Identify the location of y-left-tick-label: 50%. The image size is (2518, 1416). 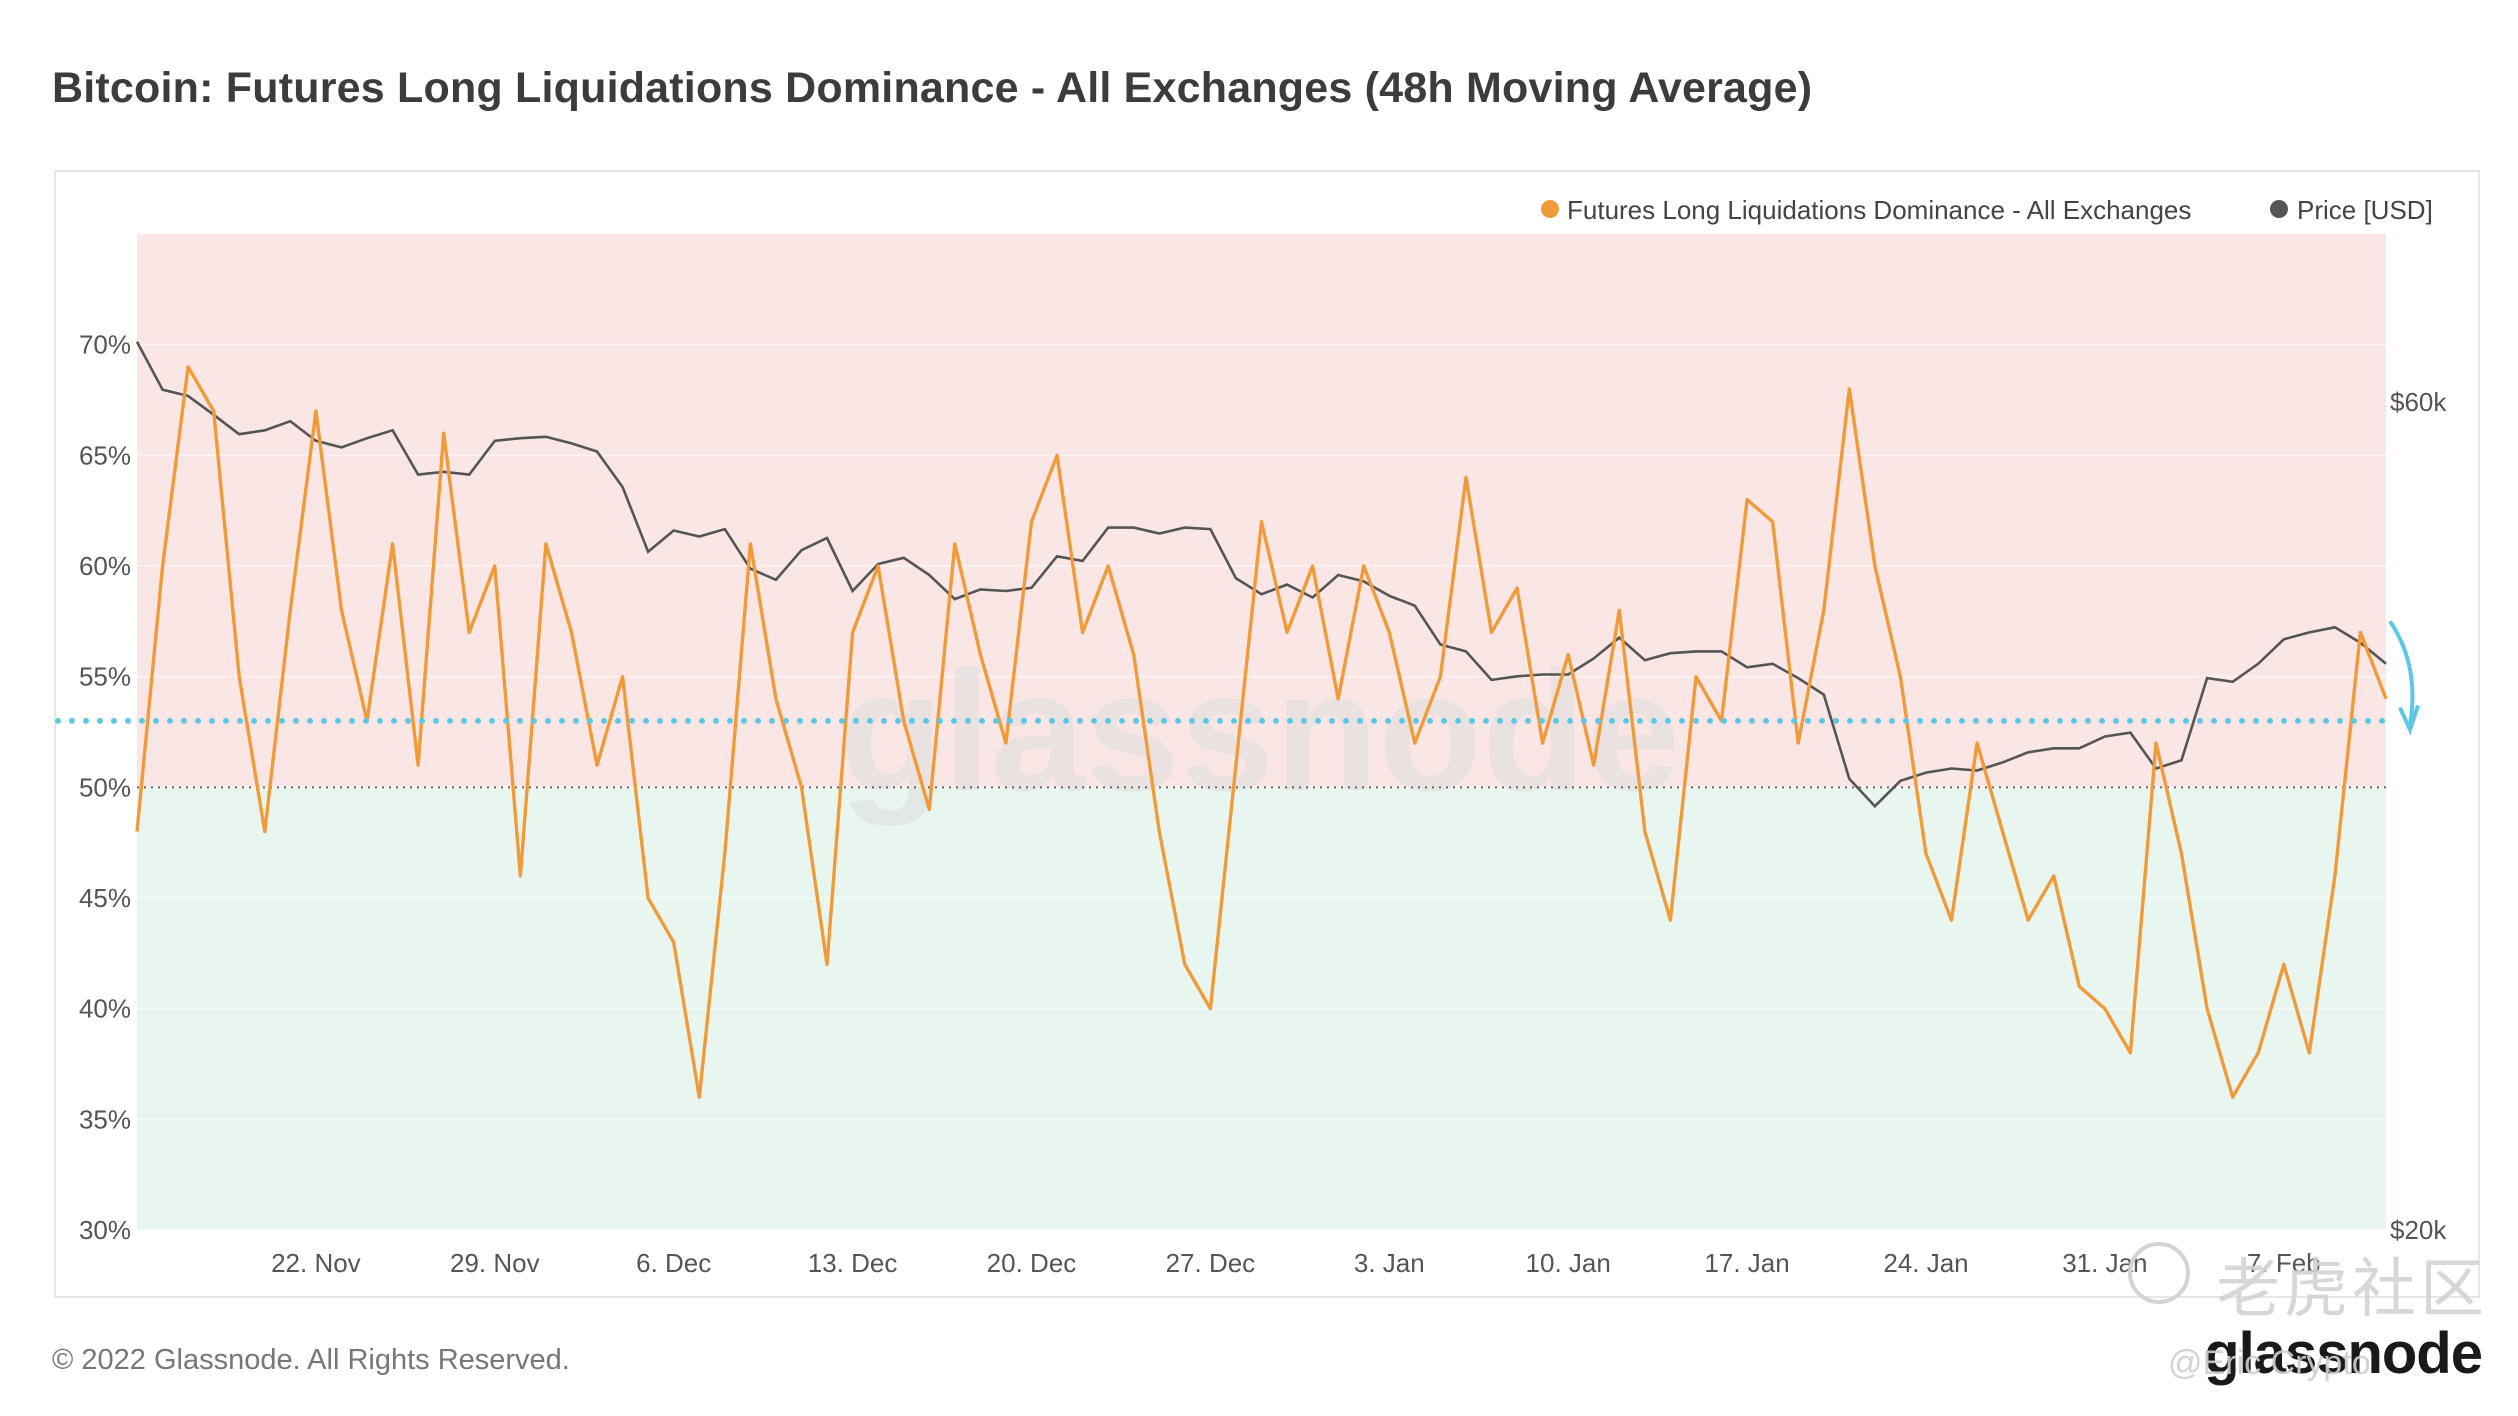
(105, 787).